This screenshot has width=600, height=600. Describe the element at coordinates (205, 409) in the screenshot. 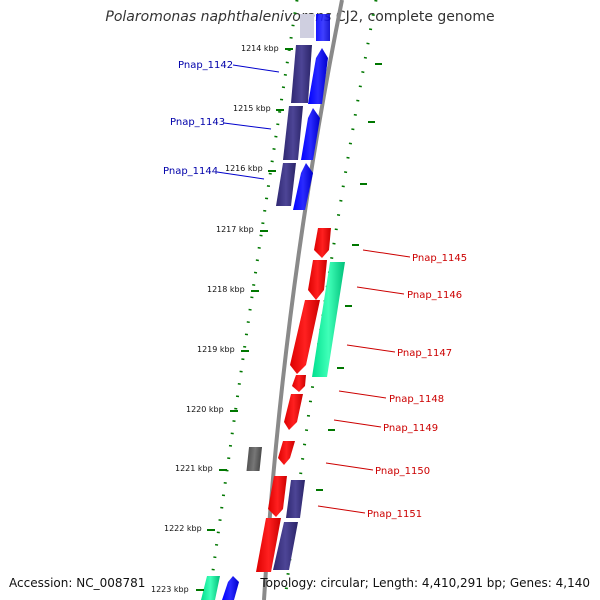

I see `tick-label: 1220 kbp` at that location.